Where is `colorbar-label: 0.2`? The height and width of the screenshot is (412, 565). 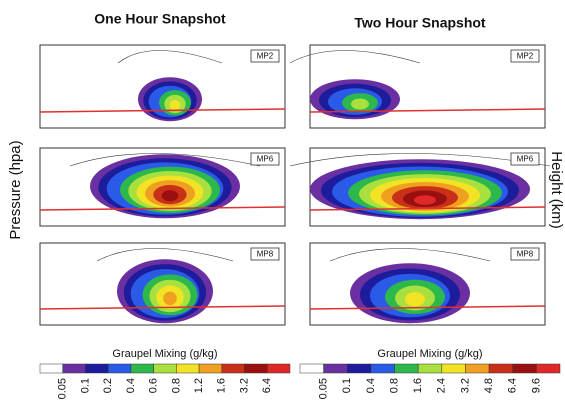
colorbar-label: 0.2 is located at coordinates (108, 385).